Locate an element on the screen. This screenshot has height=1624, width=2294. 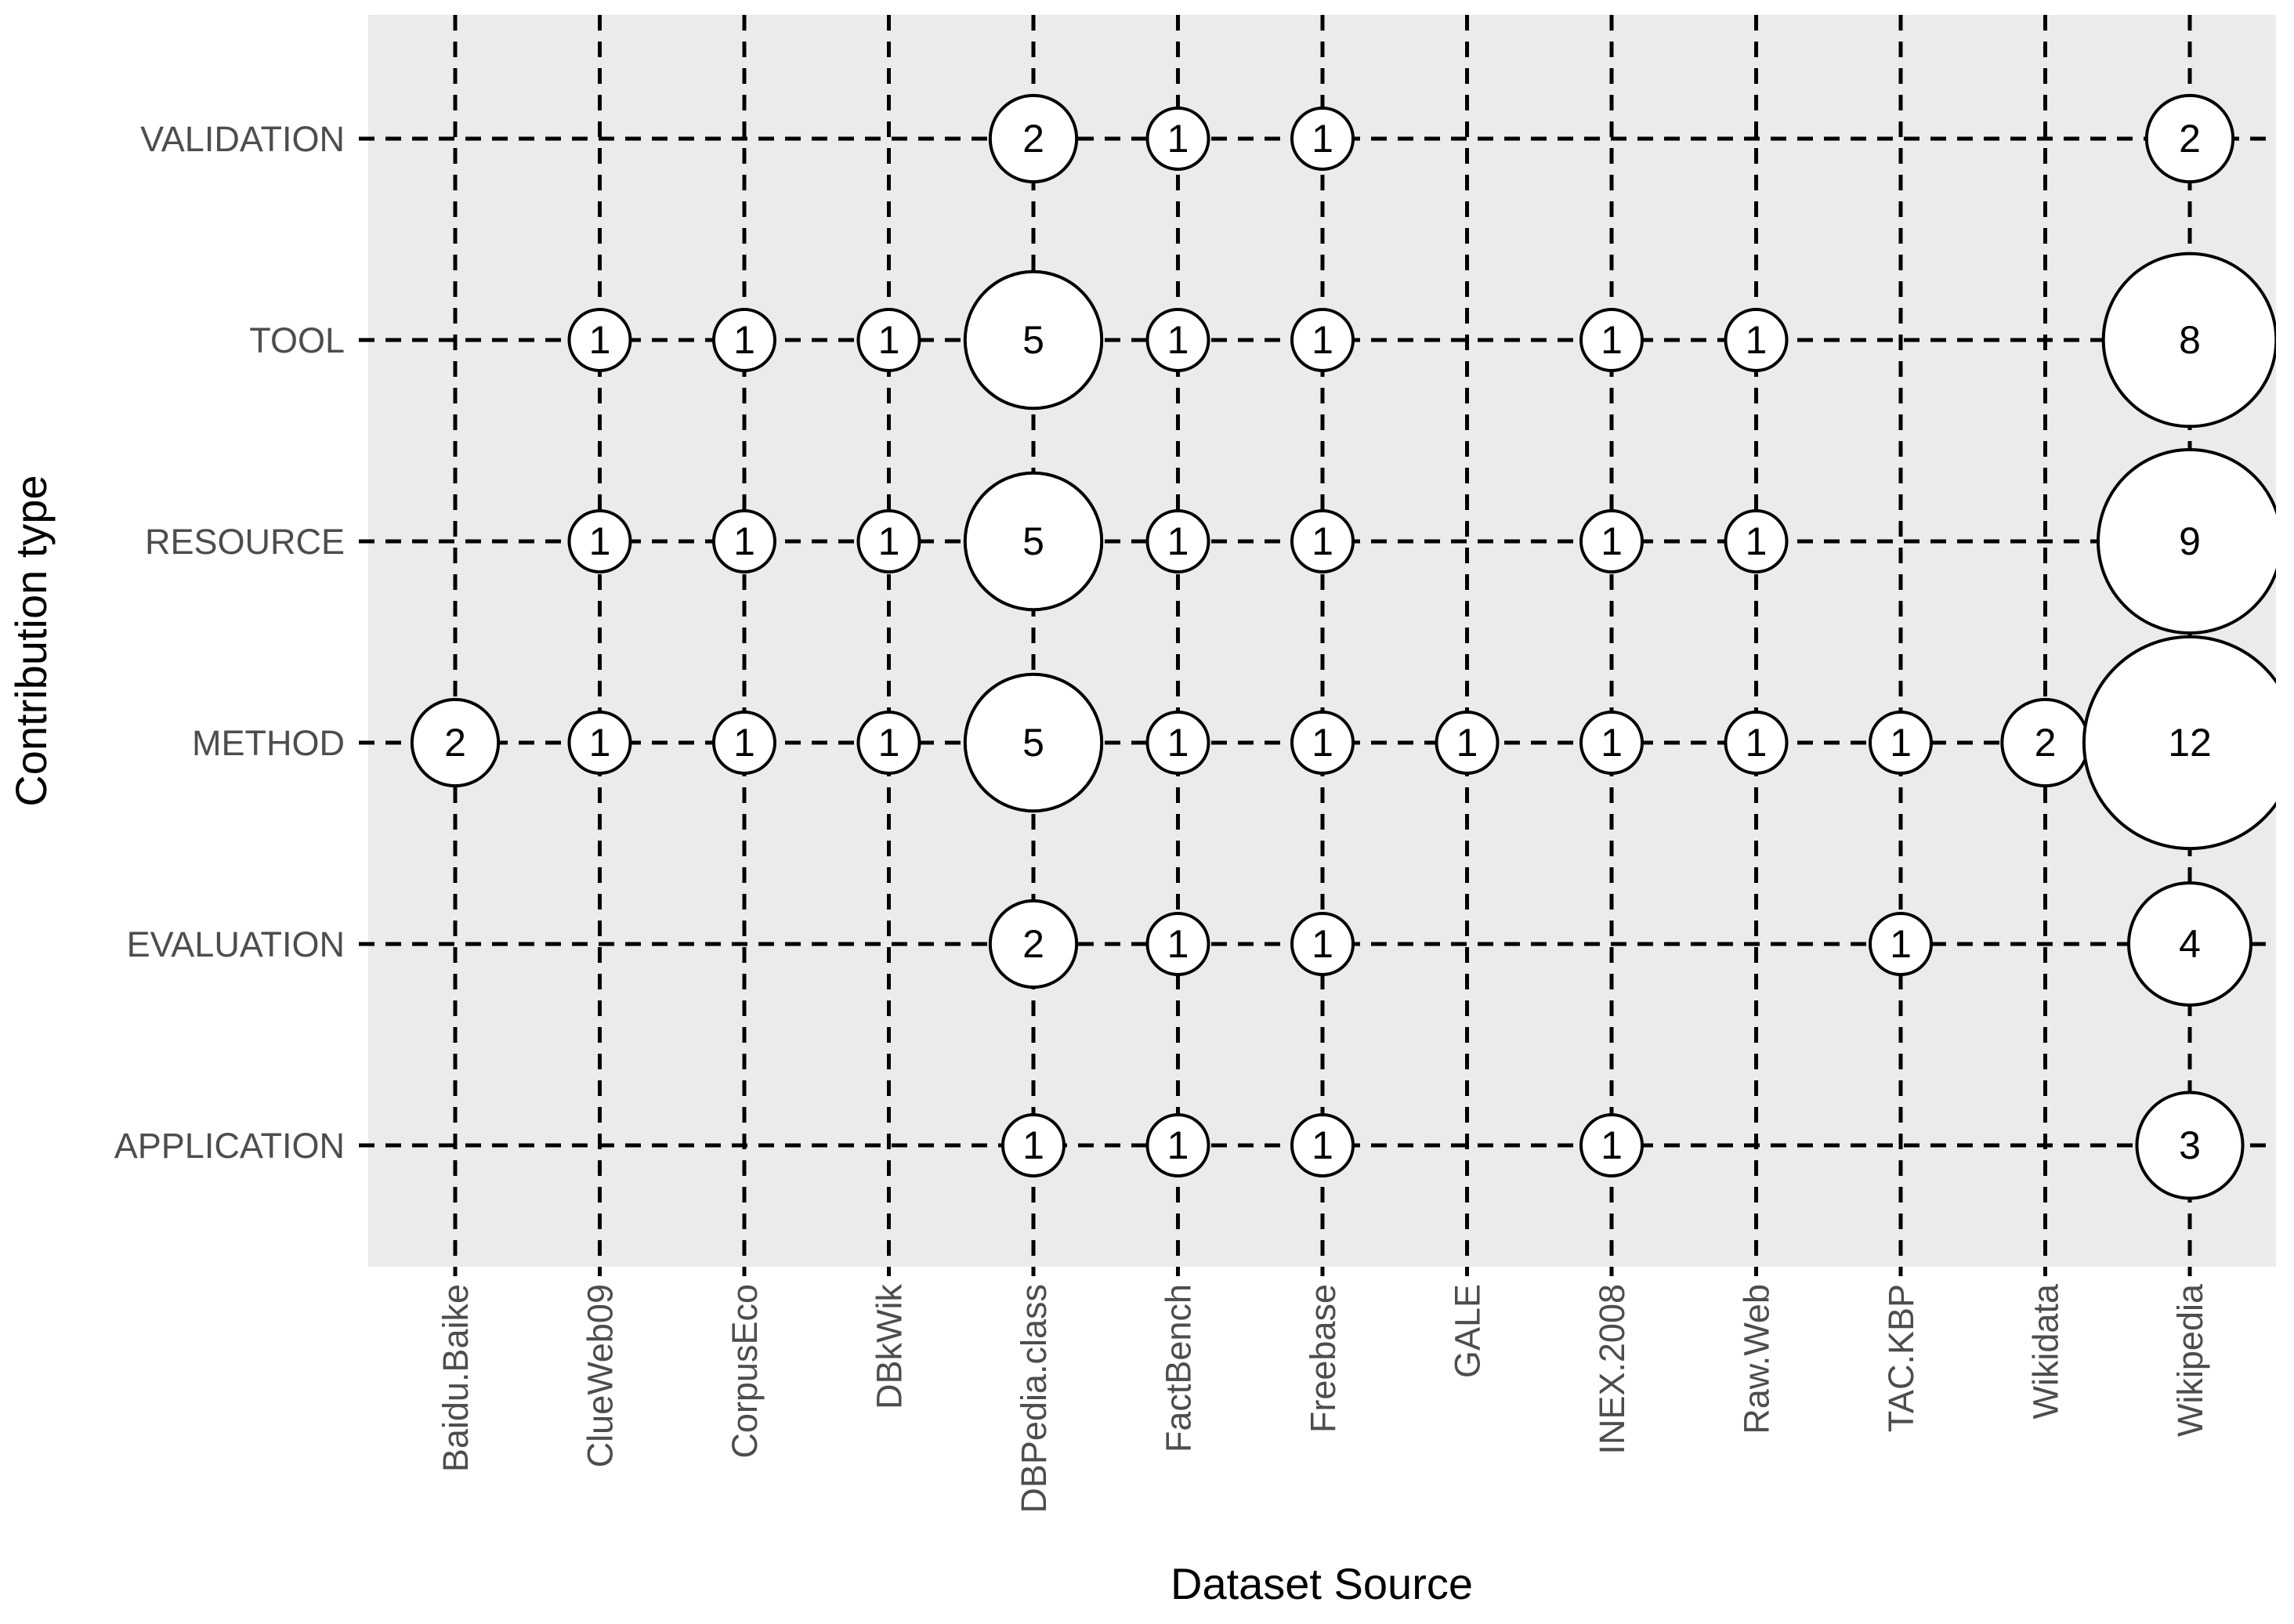
x-axis-title: Dataset Source is located at coordinates (1322, 1583).